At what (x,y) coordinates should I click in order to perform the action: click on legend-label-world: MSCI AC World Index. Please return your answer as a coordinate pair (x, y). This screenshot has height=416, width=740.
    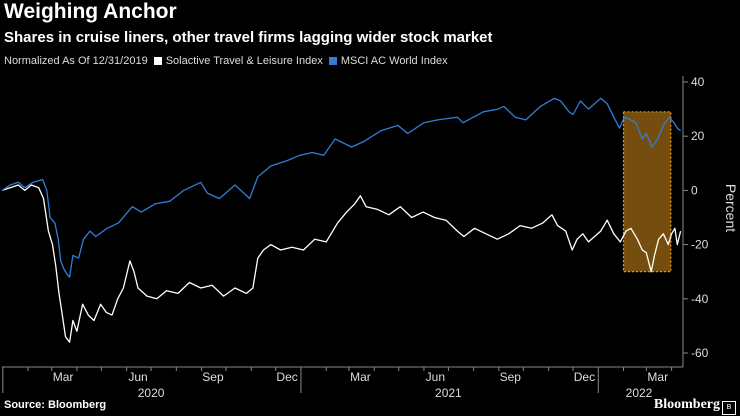
    Looking at the image, I should click on (394, 61).